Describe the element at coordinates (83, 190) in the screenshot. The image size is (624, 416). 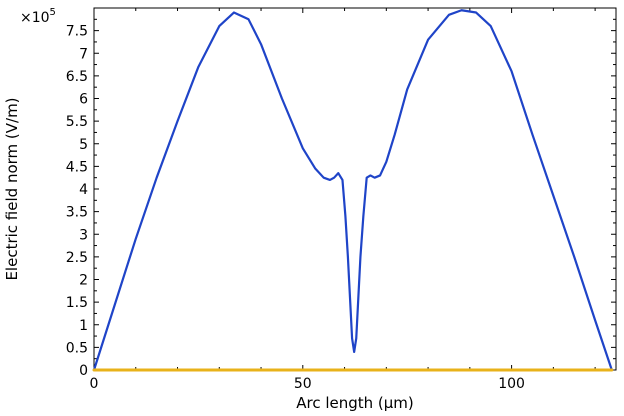
I see `y-tick-label: 4` at that location.